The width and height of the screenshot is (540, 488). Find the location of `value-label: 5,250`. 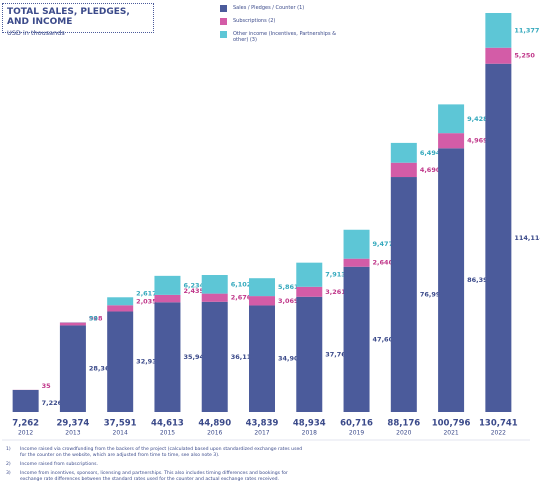

value-label: 5,250 is located at coordinates (524, 56).